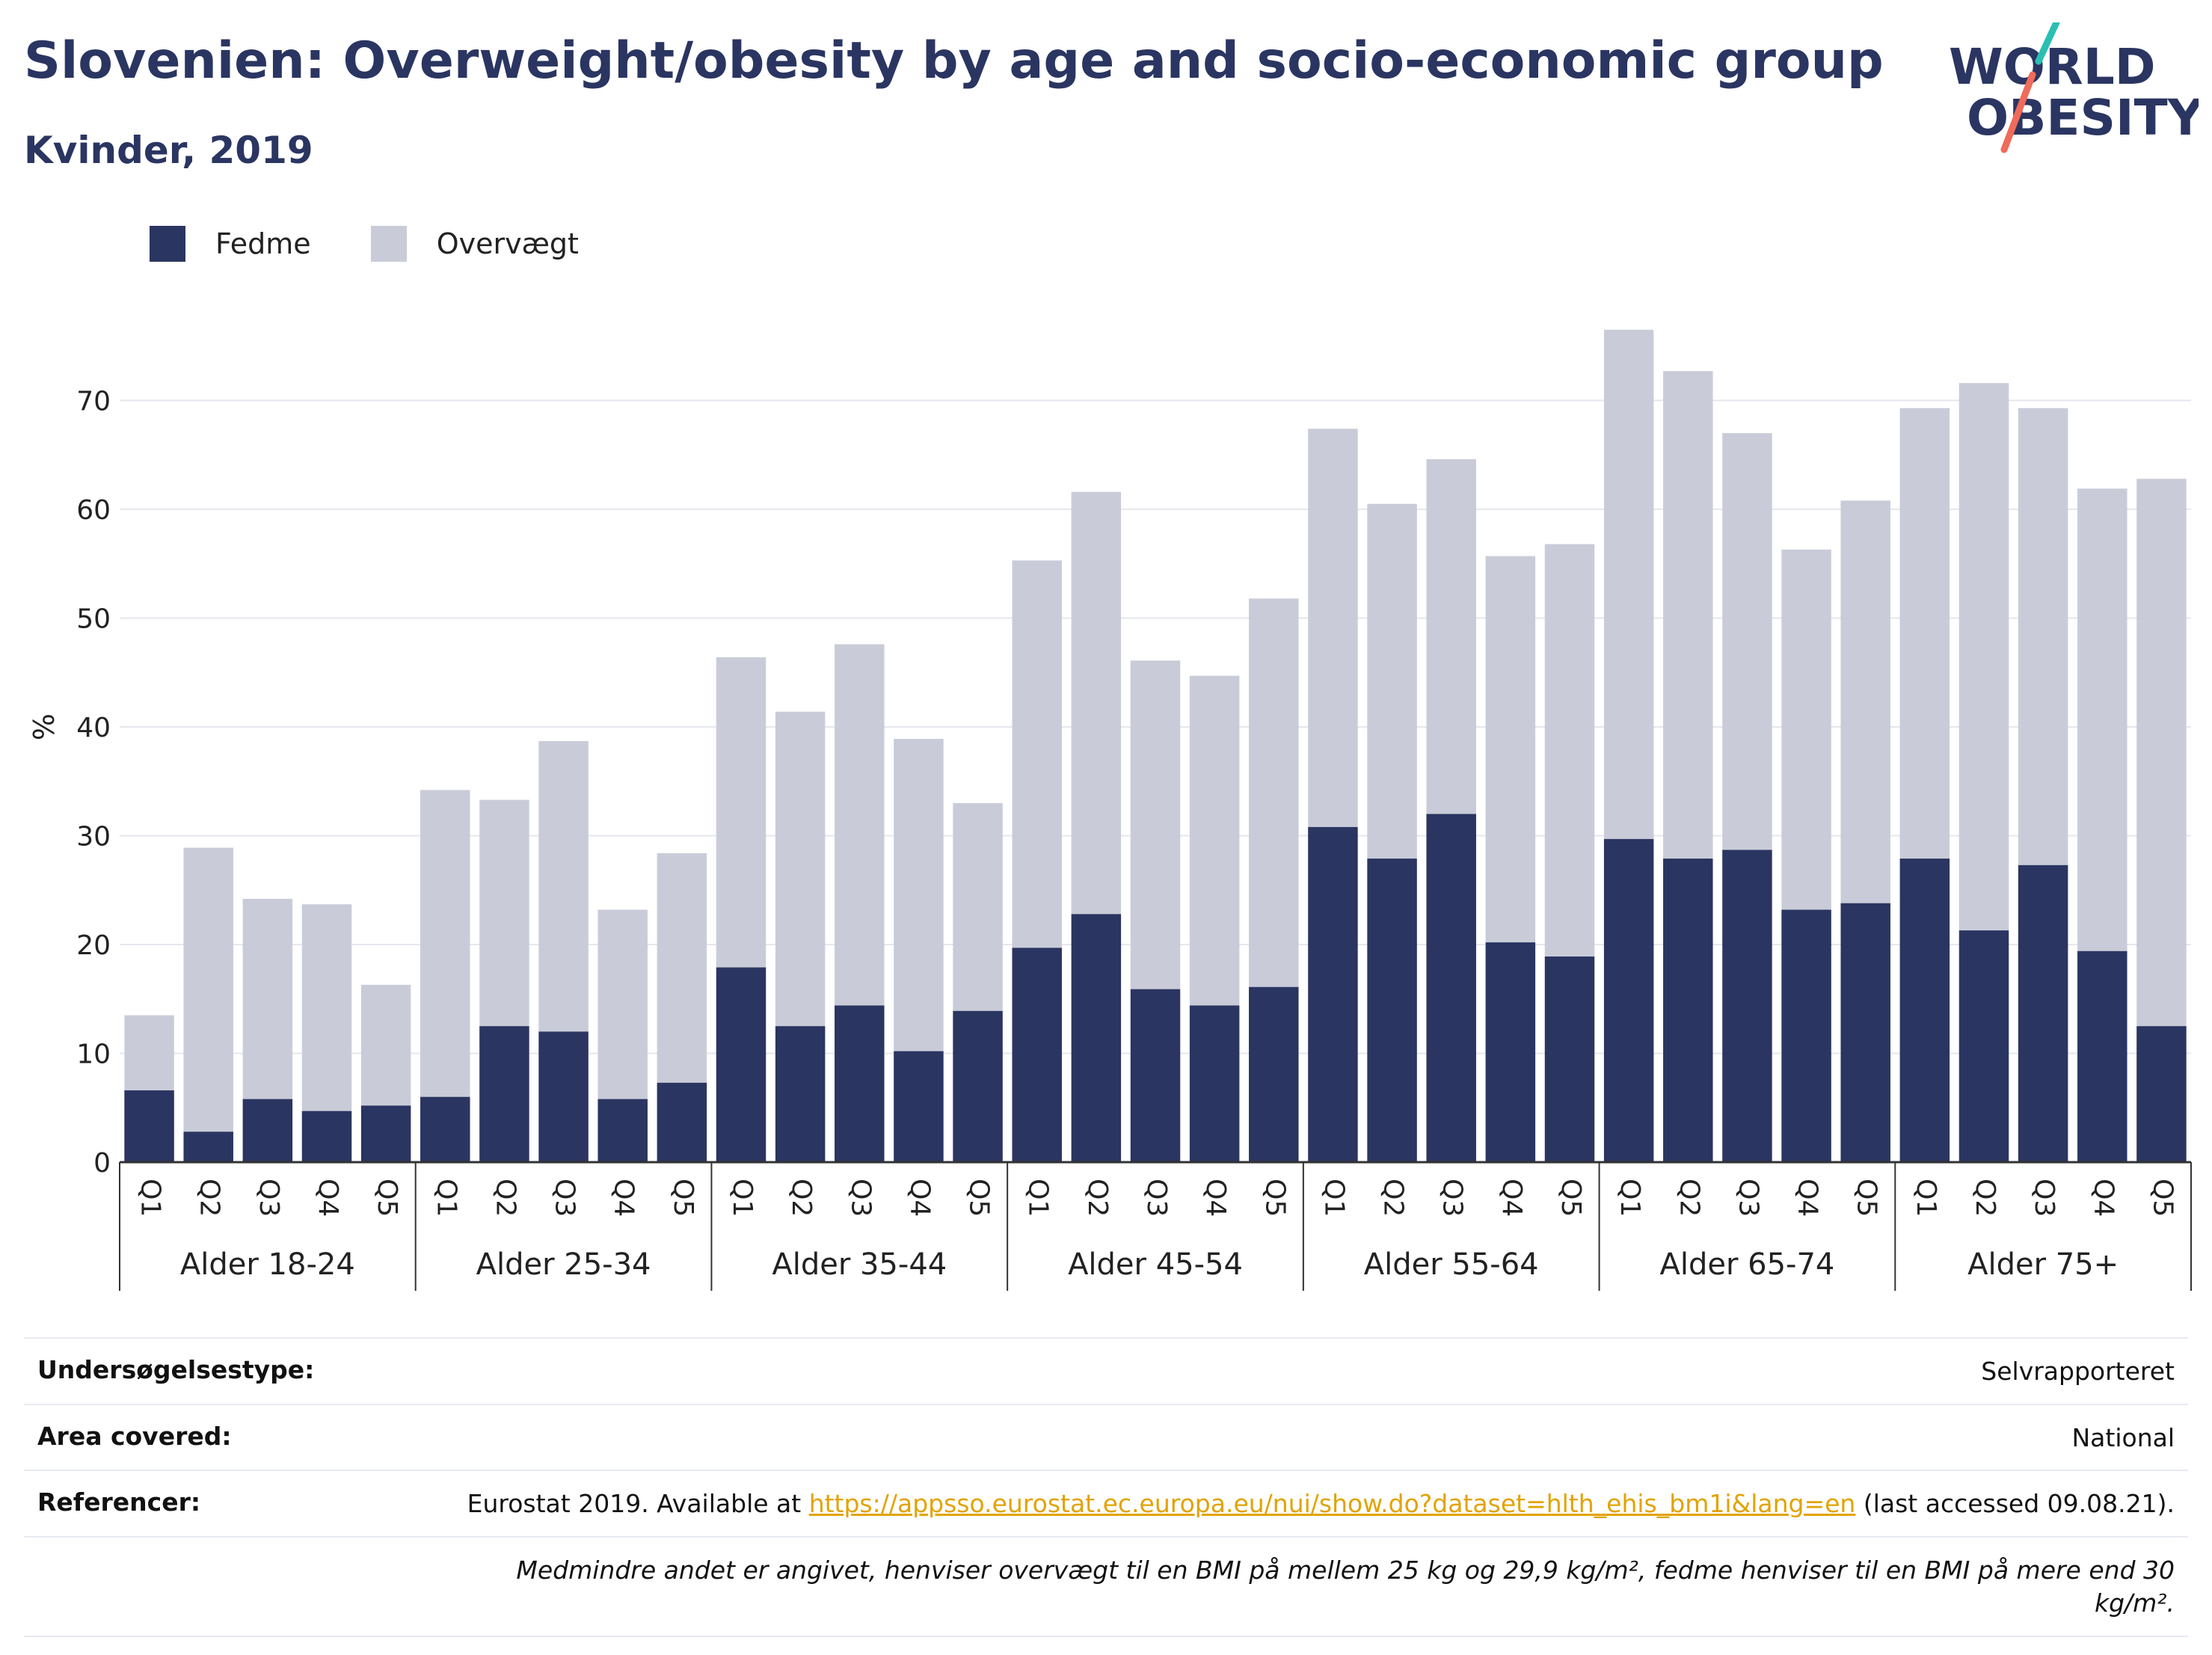 Image resolution: width=2212 pixels, height=1655 pixels. Describe the element at coordinates (1214, 840) in the screenshot. I see `bar-overvaegt-g4-q4` at that location.